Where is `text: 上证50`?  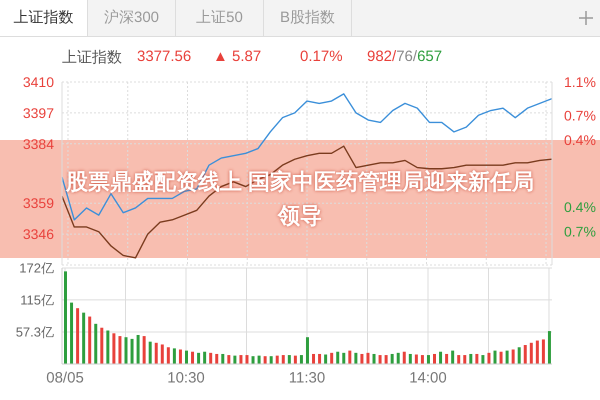
text: 上证50 is located at coordinates (220, 18).